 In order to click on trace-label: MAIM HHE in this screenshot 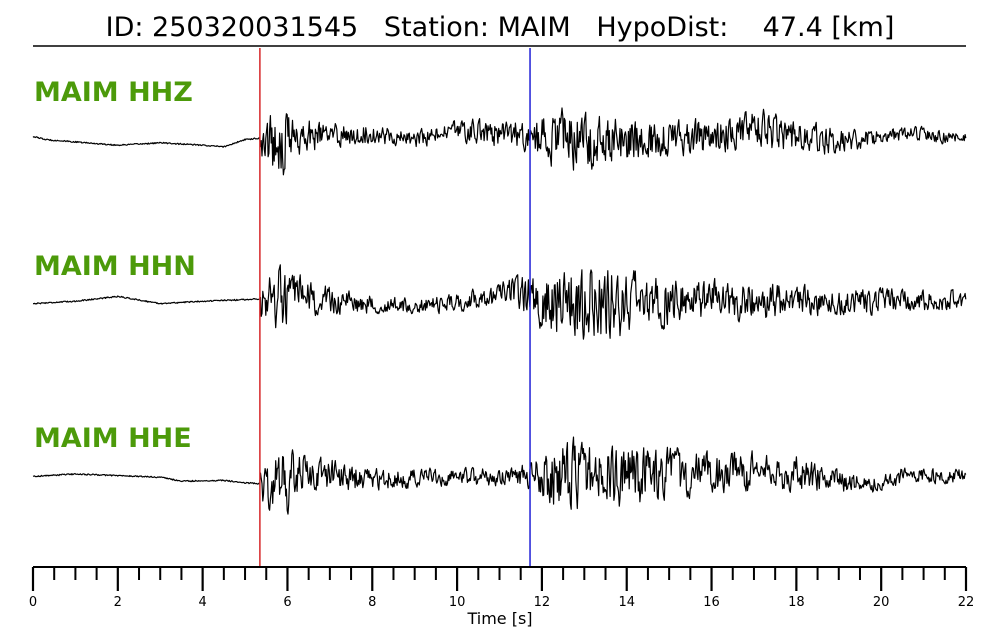, I will do `click(113, 438)`.